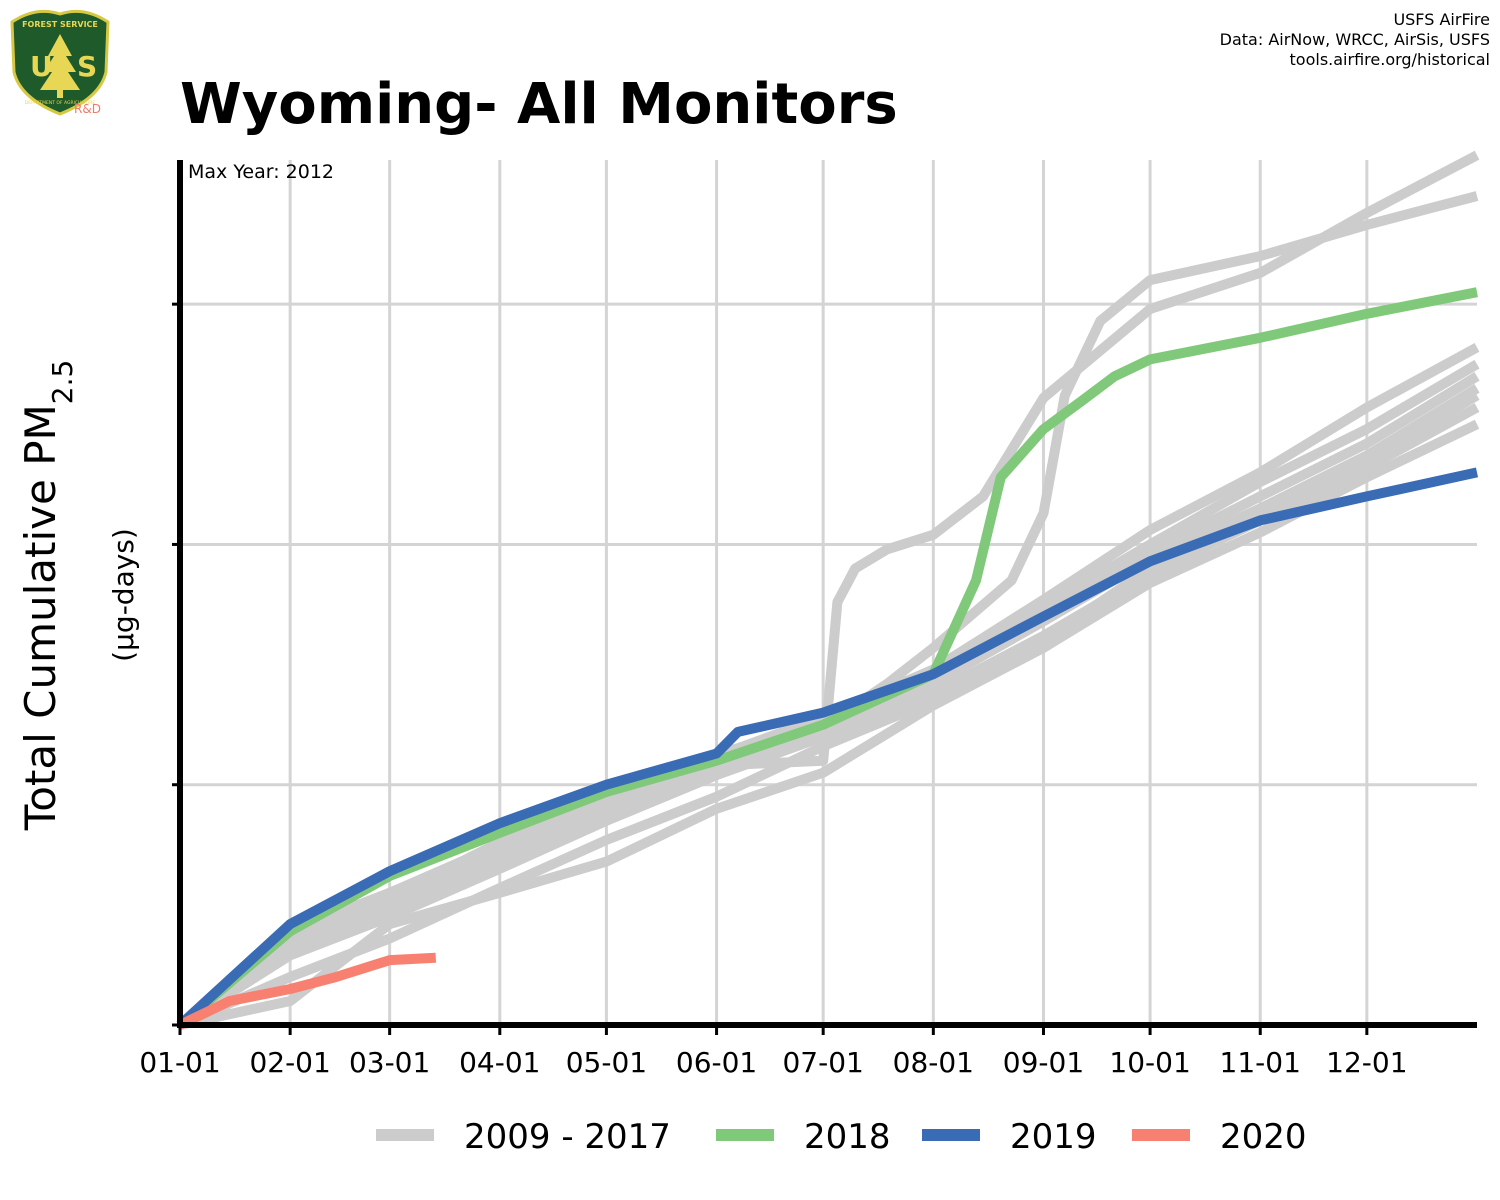 The image size is (1500, 1200). I want to click on x-tick-label: 07-01, so click(822, 1062).